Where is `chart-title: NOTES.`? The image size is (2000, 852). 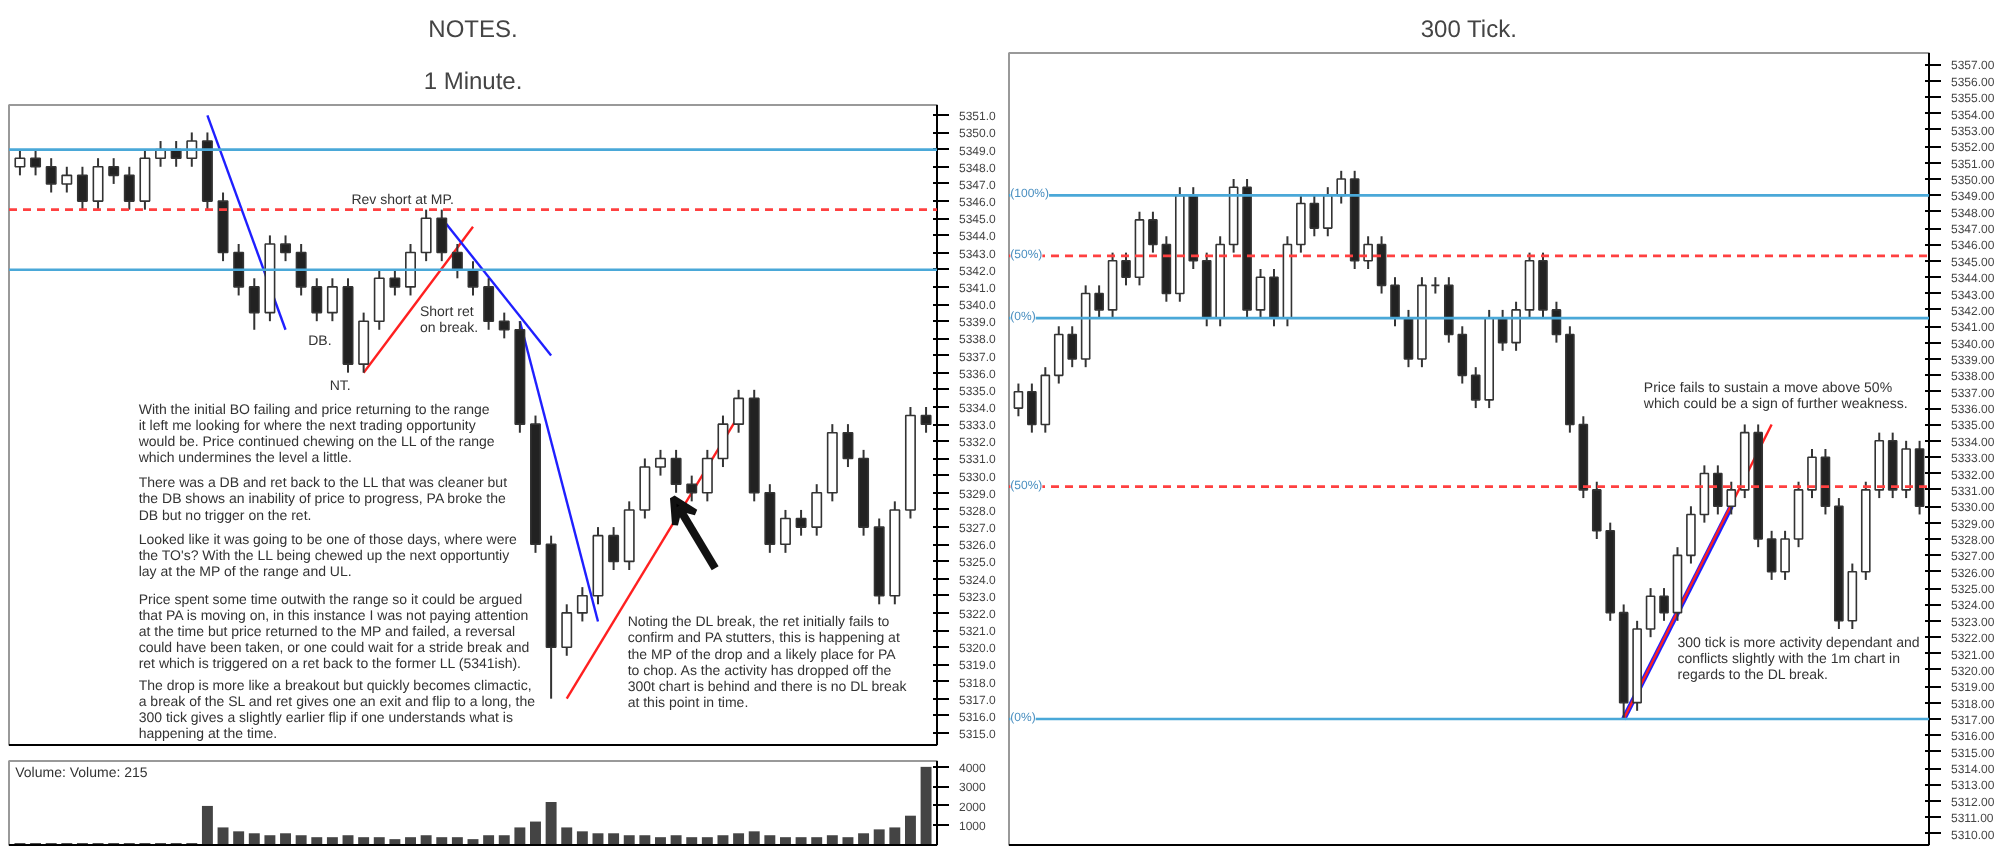
chart-title: NOTES. is located at coordinates (473, 29).